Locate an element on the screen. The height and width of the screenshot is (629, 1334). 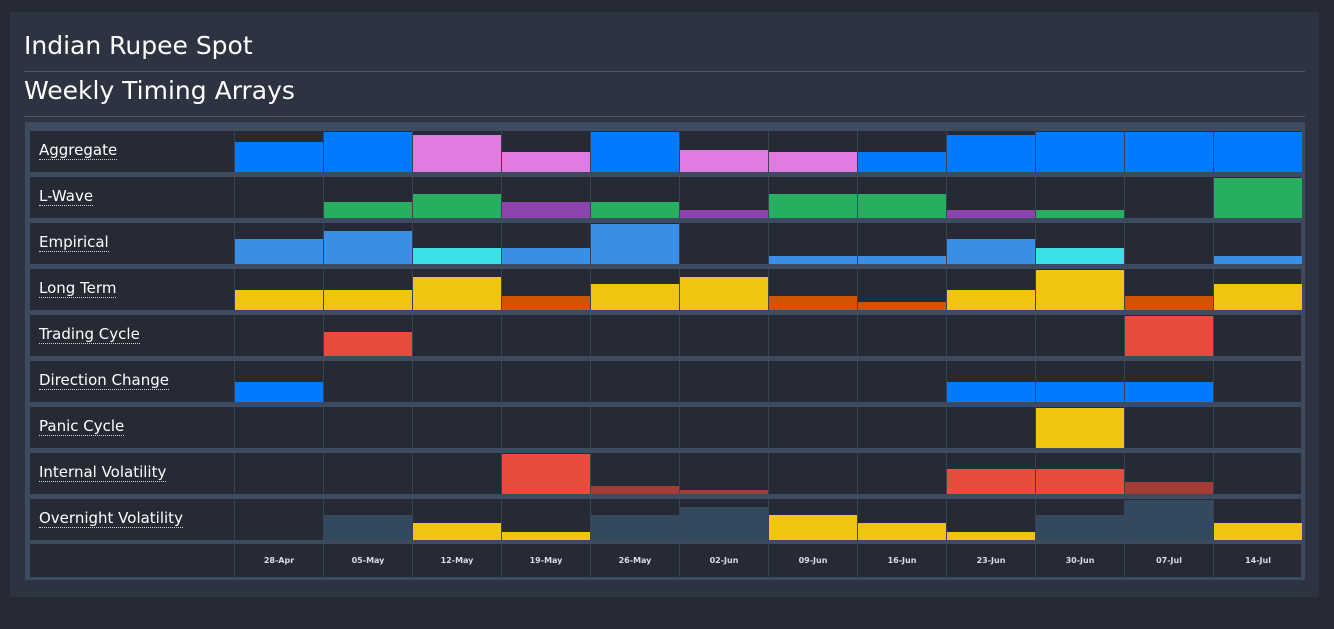
bar-l-wave-16-jun is located at coordinates (902, 206).